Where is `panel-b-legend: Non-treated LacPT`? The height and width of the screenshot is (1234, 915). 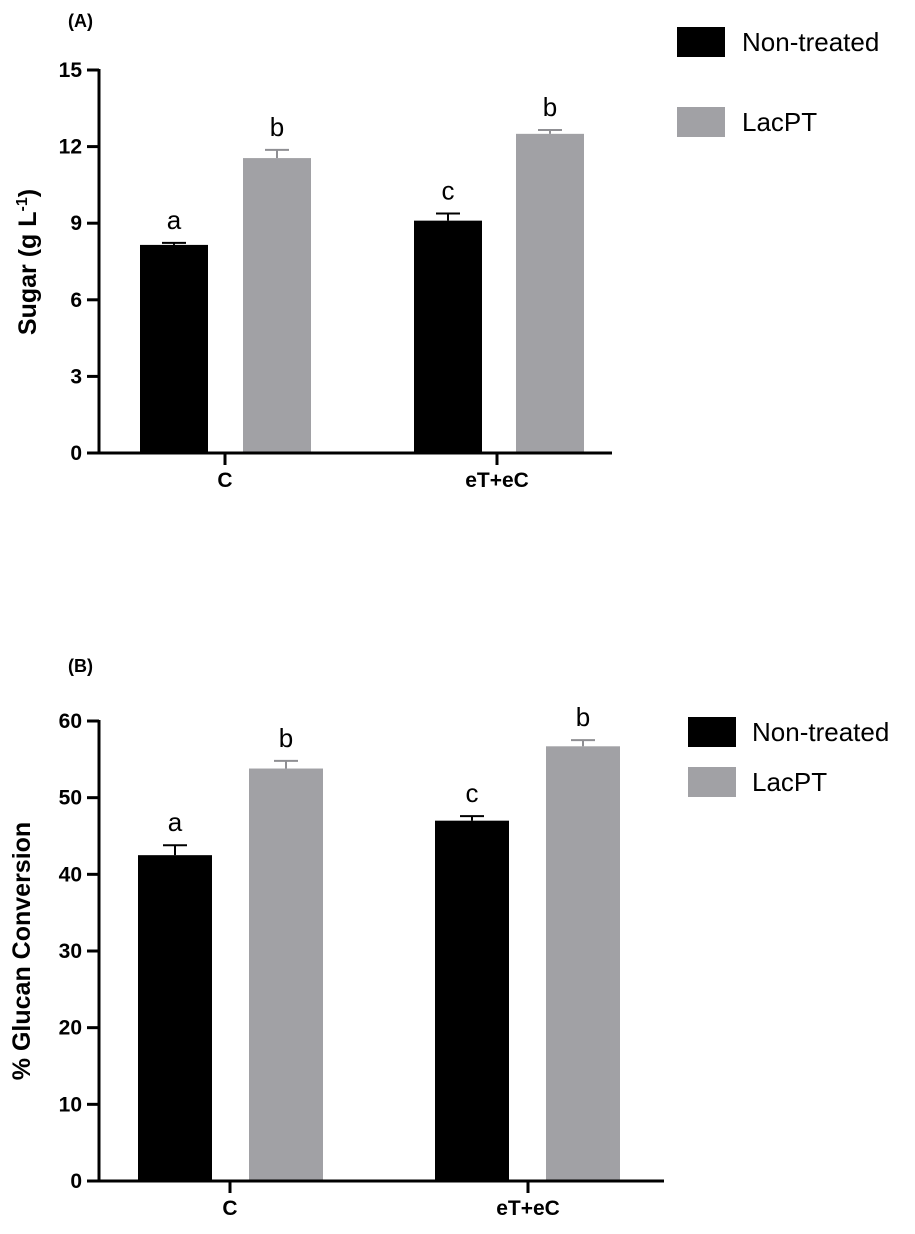
panel-b-legend: Non-treated LacPT is located at coordinates (788, 757).